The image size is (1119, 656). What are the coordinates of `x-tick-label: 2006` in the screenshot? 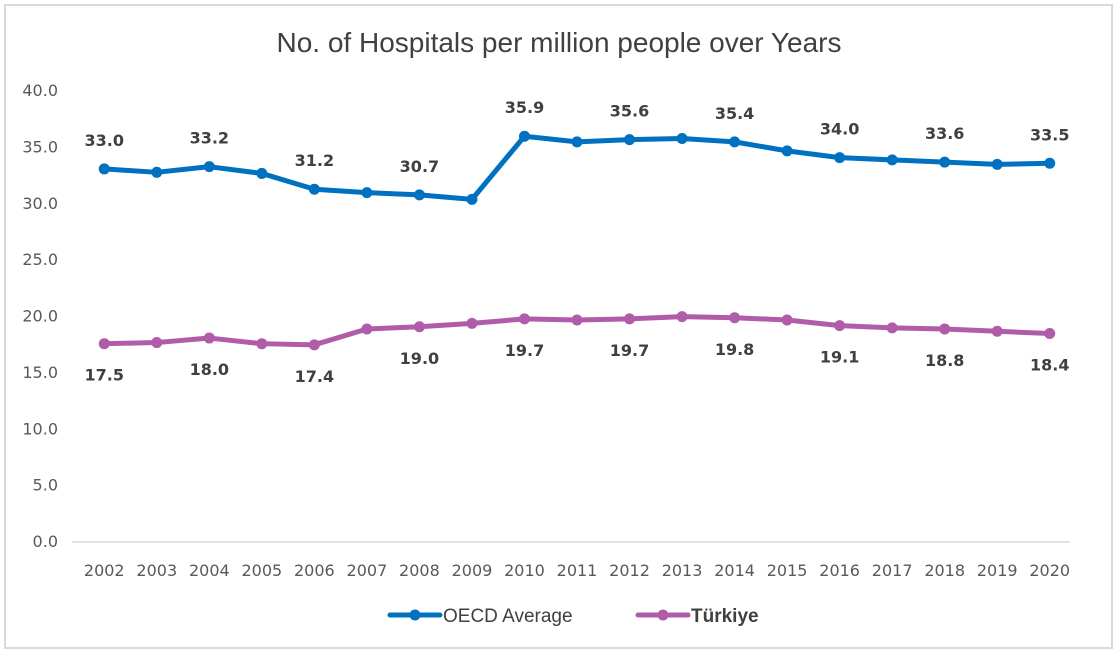 It's located at (314, 570).